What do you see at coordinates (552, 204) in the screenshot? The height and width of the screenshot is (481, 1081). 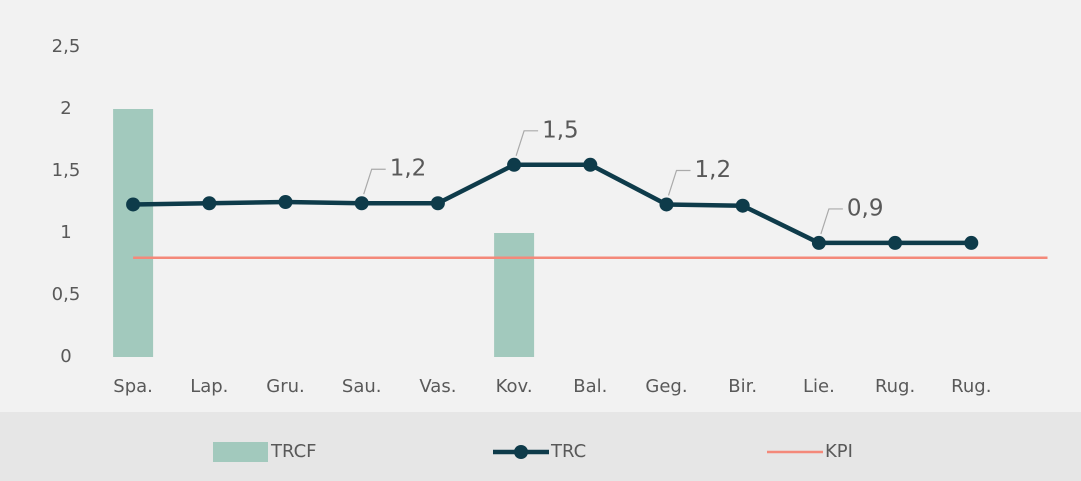 I see `trc-line` at bounding box center [552, 204].